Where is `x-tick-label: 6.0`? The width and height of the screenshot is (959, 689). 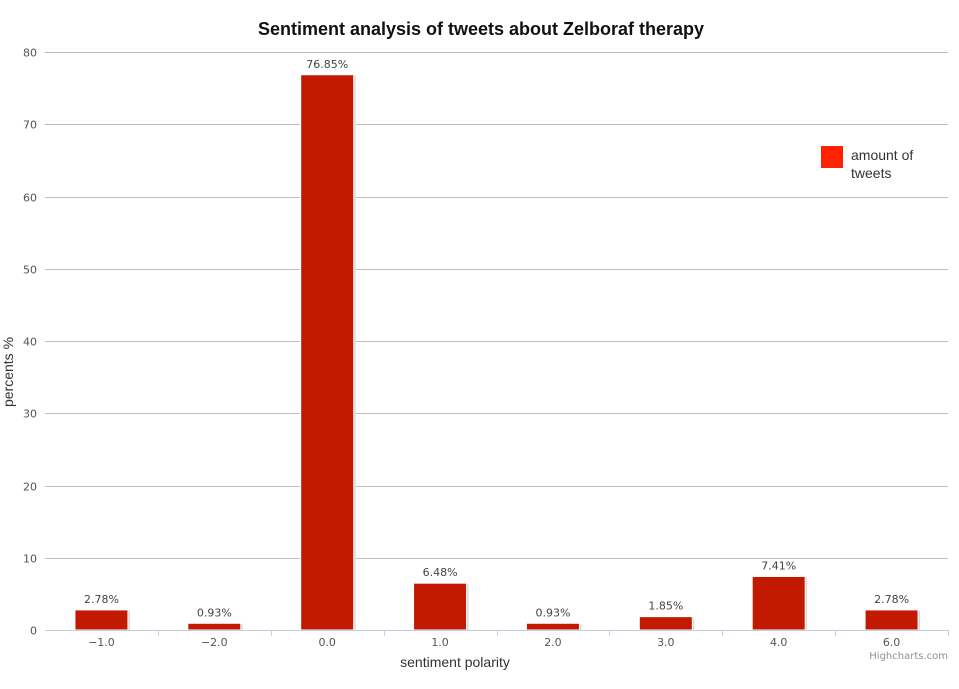
x-tick-label: 6.0 is located at coordinates (892, 642).